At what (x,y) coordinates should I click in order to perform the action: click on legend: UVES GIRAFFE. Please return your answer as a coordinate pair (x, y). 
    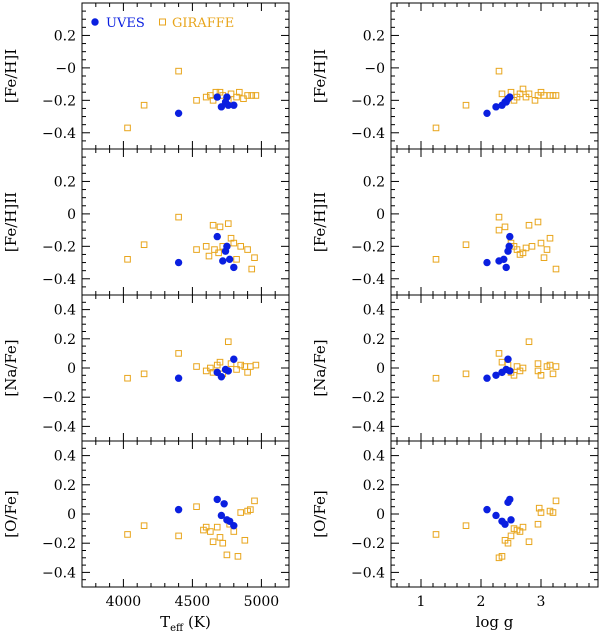
    Looking at the image, I should click on (162, 23).